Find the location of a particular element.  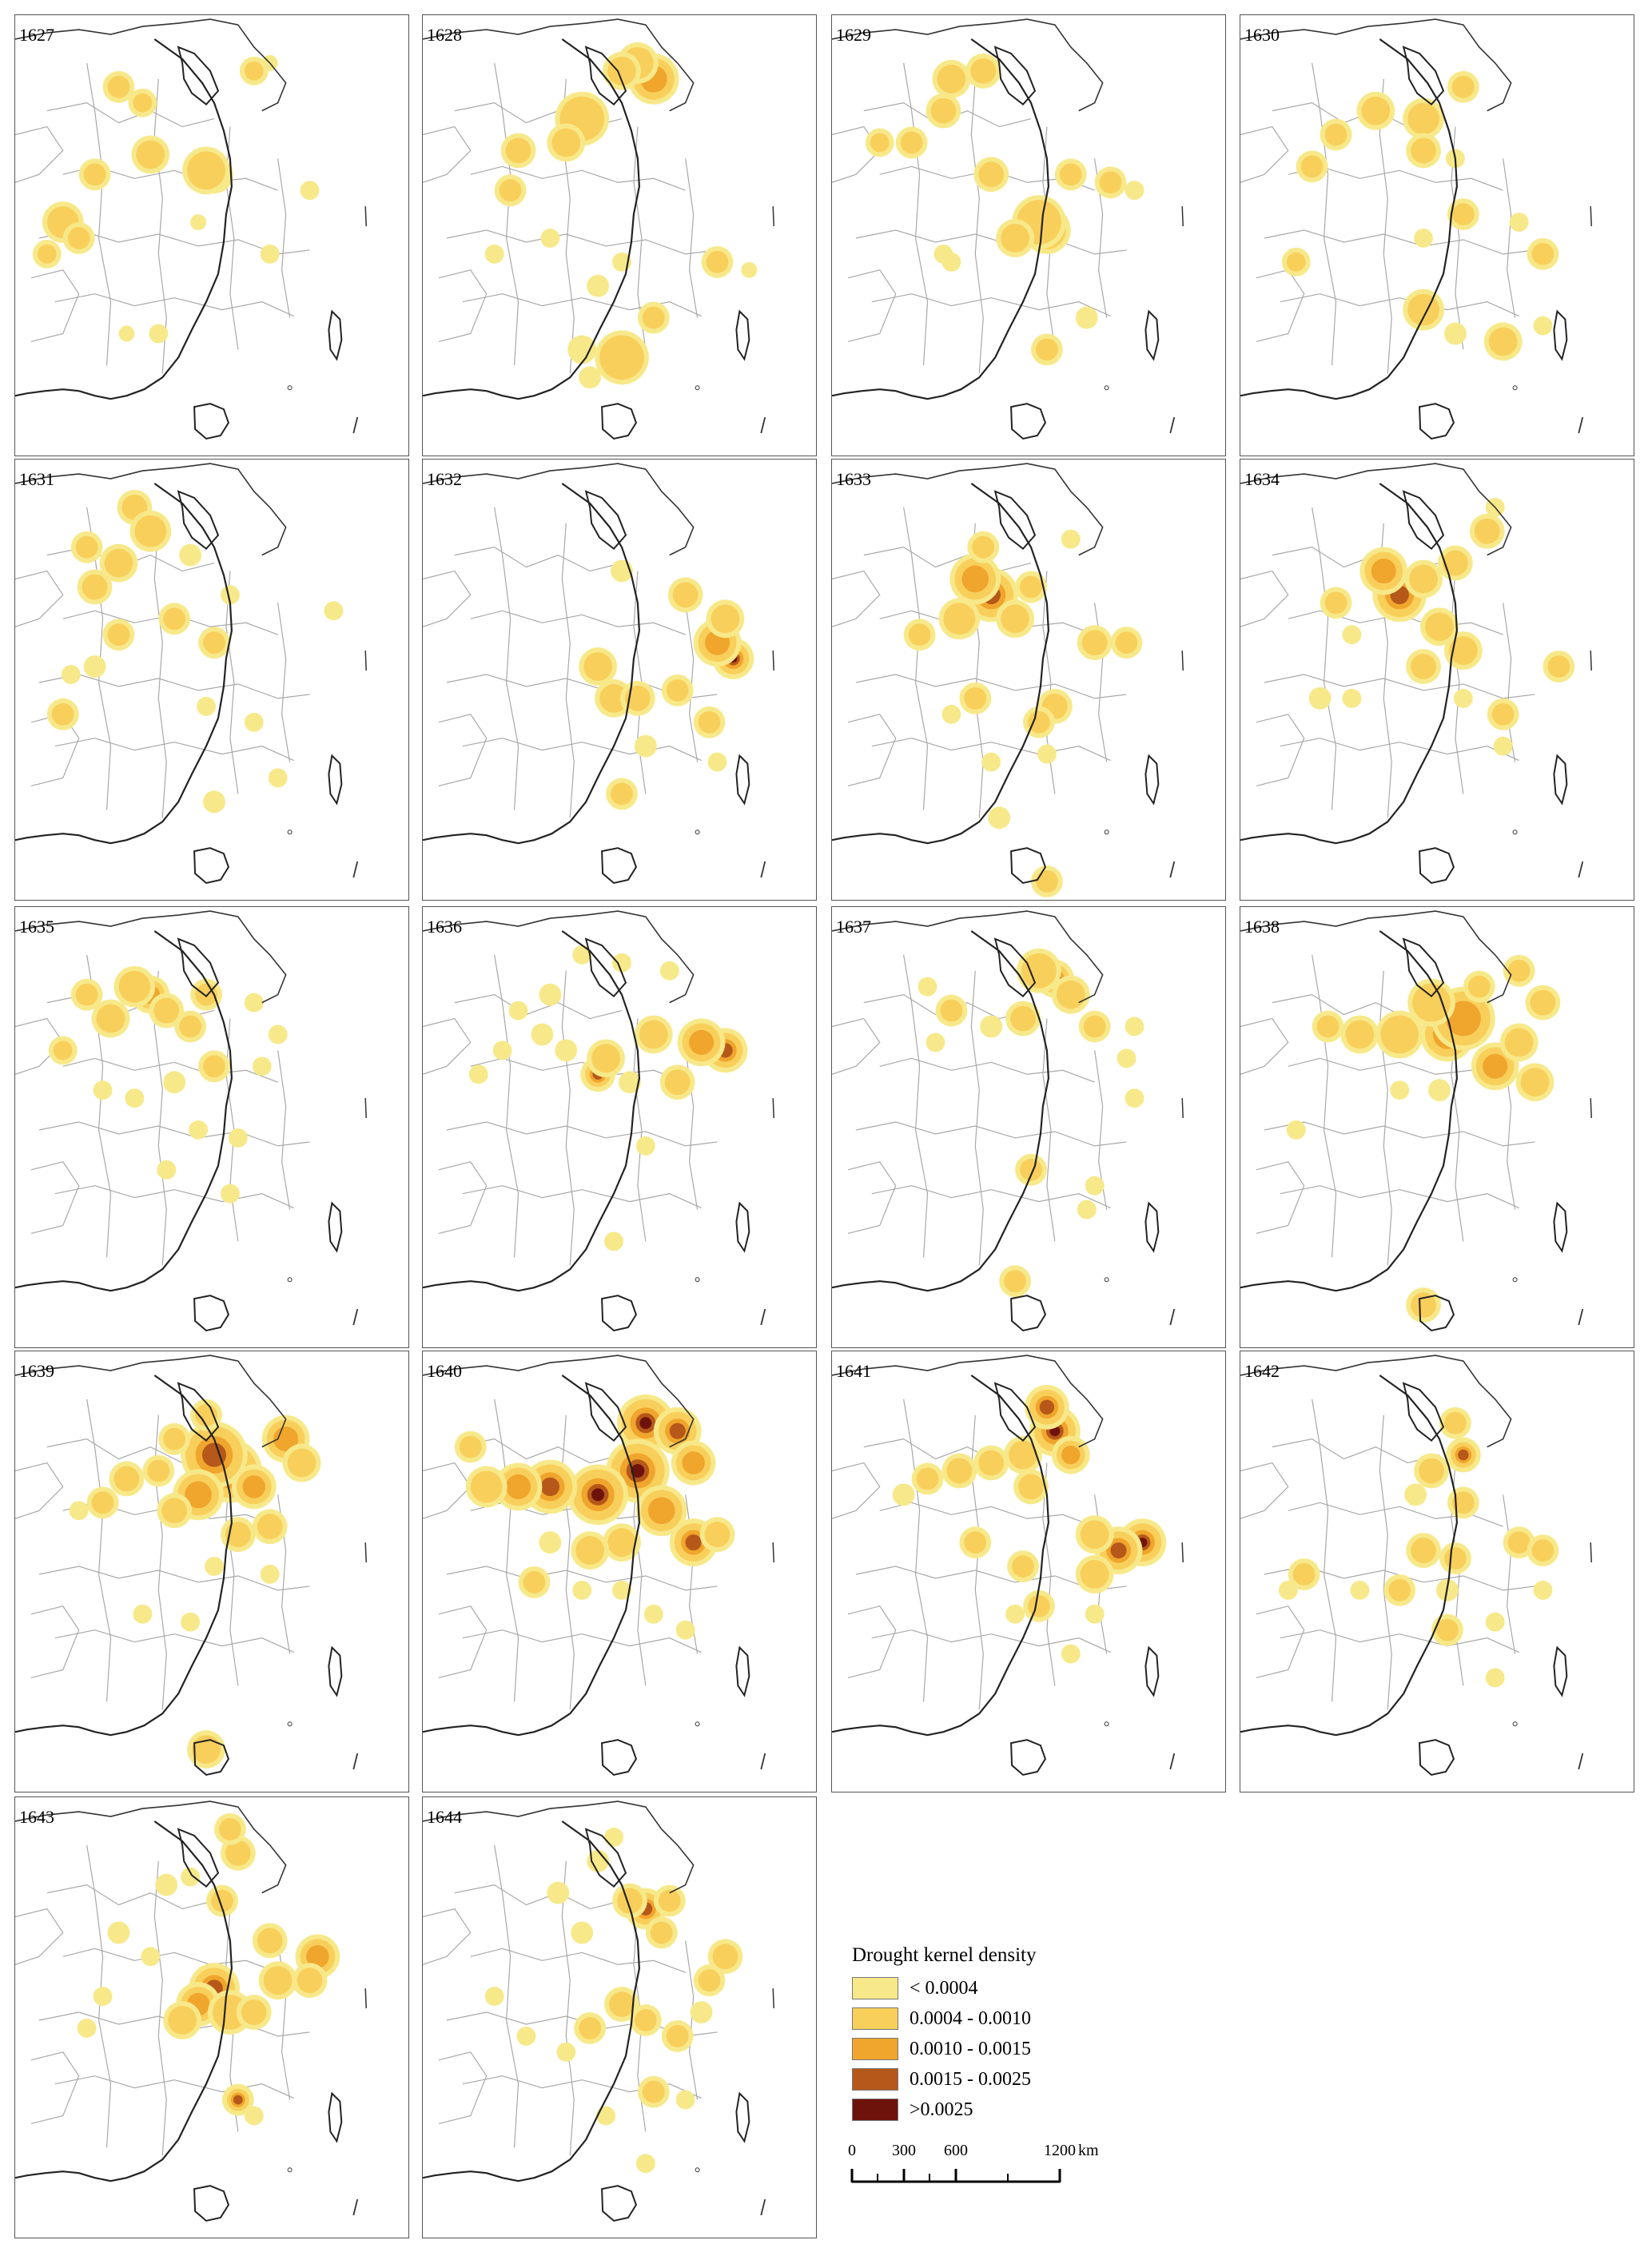

map-panel-1644: 1644 is located at coordinates (619, 2017).